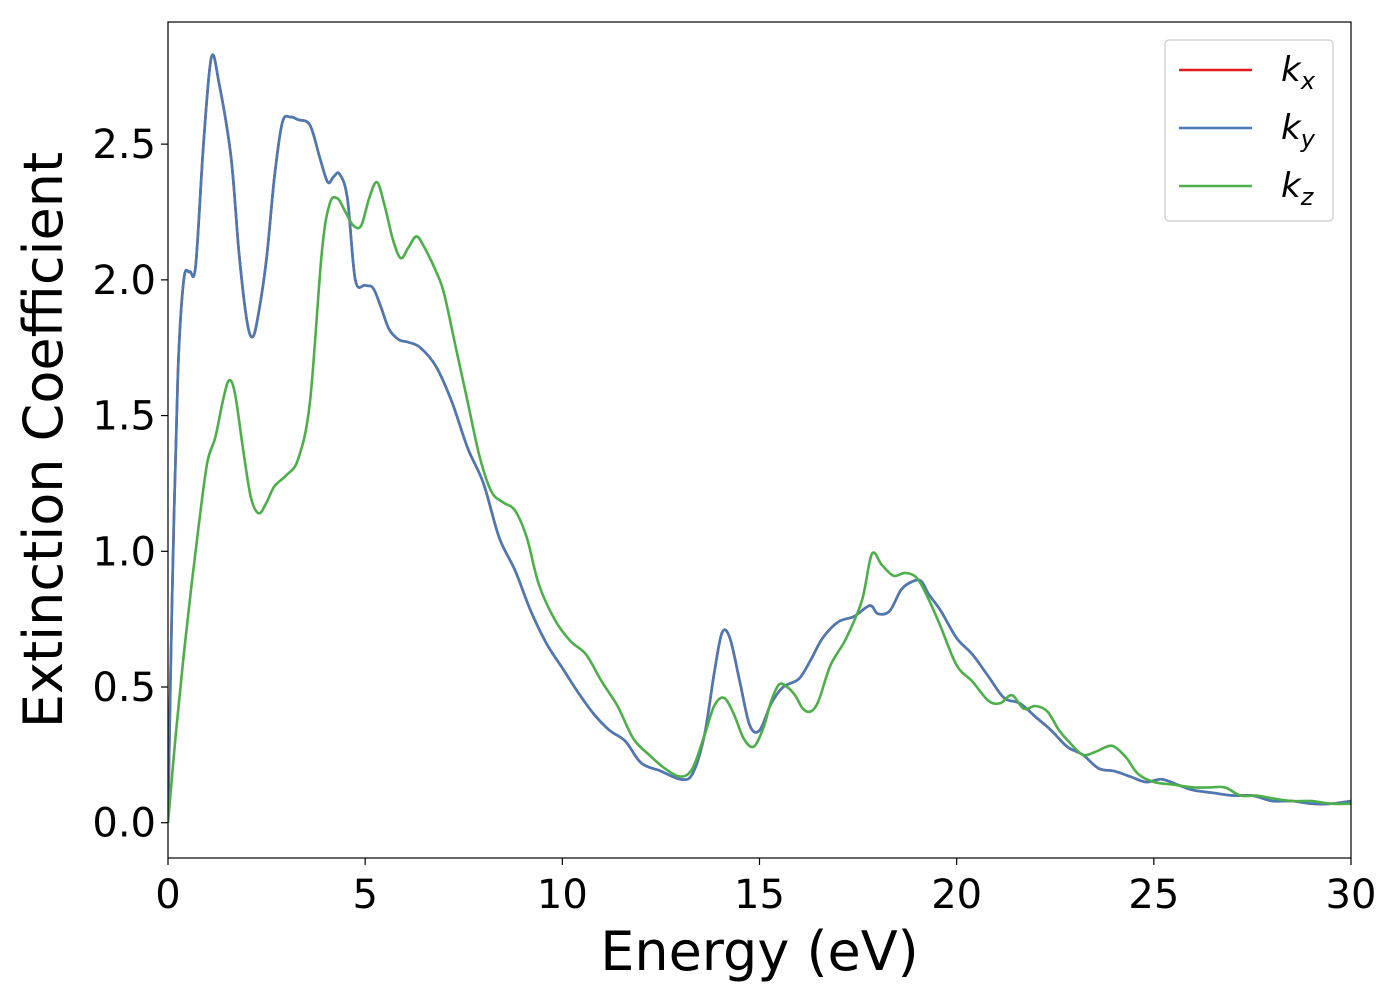  What do you see at coordinates (43, 440) in the screenshot?
I see `y-axis-label: Extinction Coefficient` at bounding box center [43, 440].